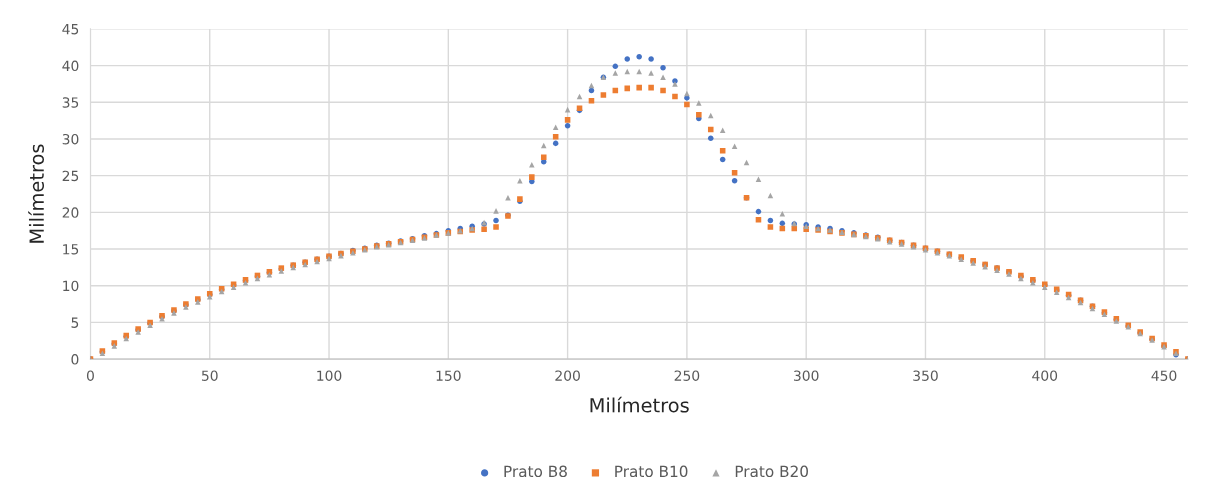 This screenshot has width=1206, height=482. What do you see at coordinates (925, 375) in the screenshot?
I see `x-tick-label: 350` at bounding box center [925, 375].